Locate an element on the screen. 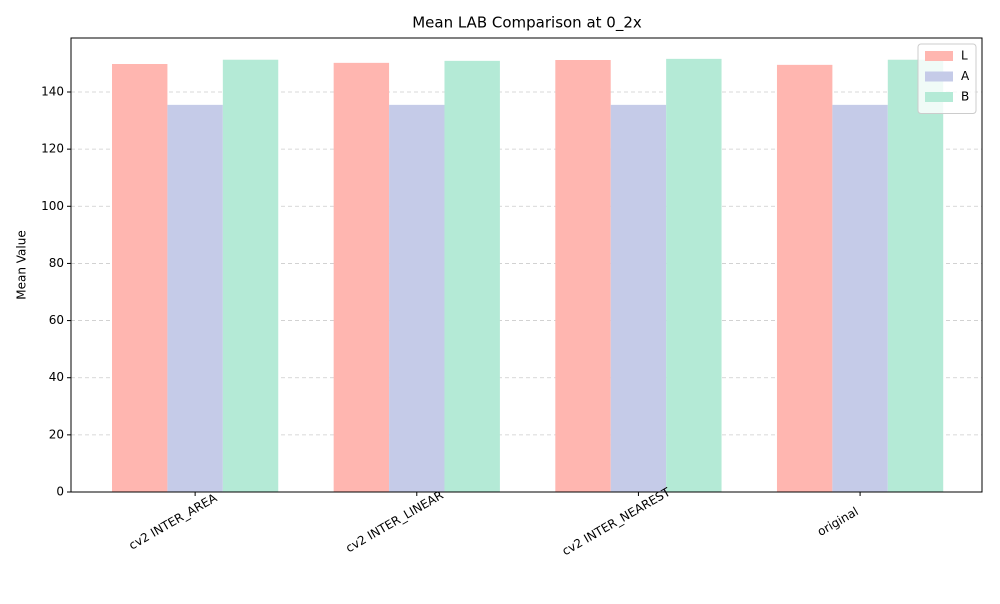 The image size is (1000, 604). legend-label: B is located at coordinates (965, 97).